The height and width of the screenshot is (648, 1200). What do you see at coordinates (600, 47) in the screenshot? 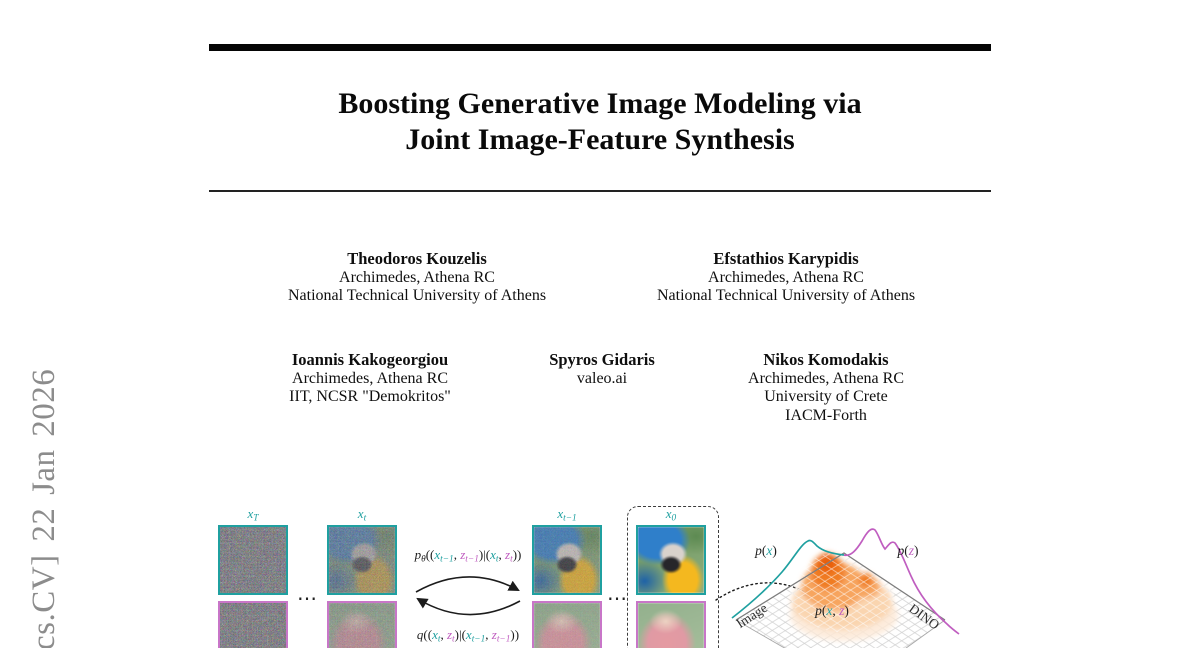
I see `title-rule-top` at bounding box center [600, 47].